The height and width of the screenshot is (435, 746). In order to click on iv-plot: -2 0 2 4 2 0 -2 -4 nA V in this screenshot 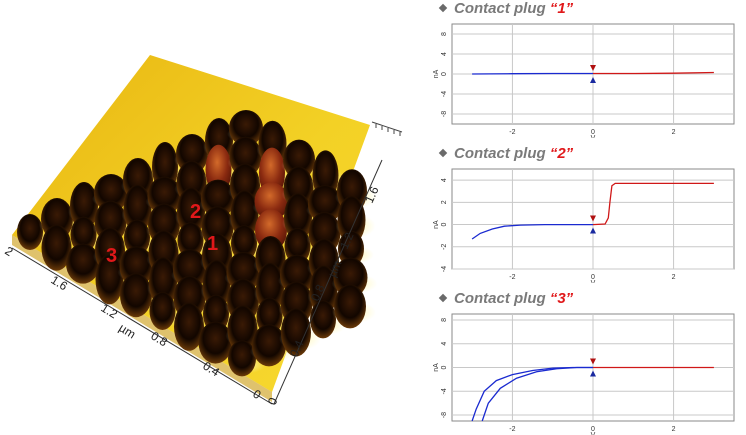, I will do `click(584, 225)`.